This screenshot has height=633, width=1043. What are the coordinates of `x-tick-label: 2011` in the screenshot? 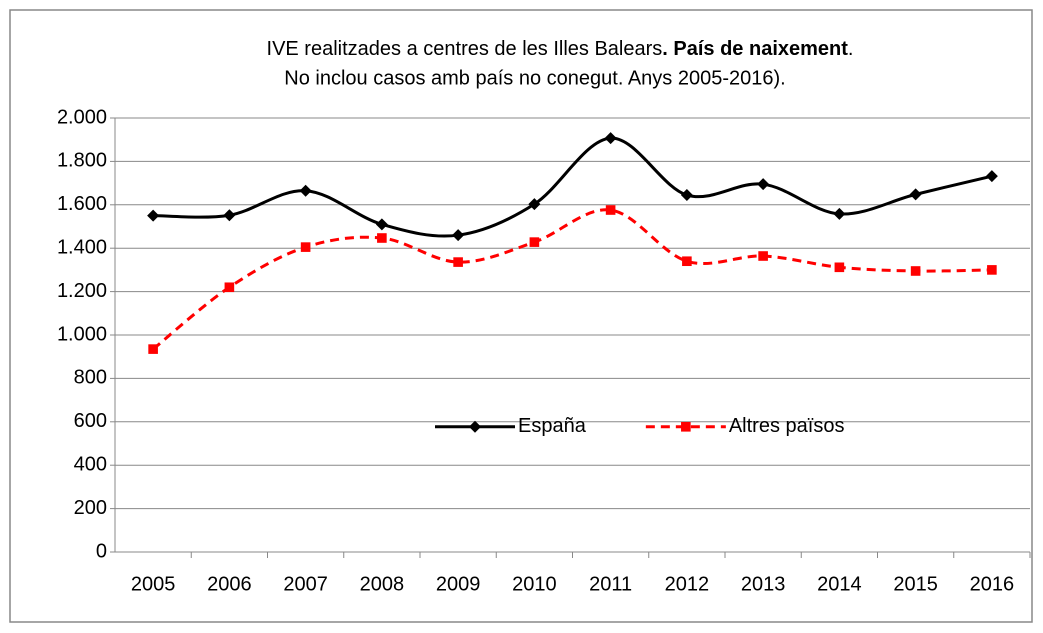 It's located at (610, 584).